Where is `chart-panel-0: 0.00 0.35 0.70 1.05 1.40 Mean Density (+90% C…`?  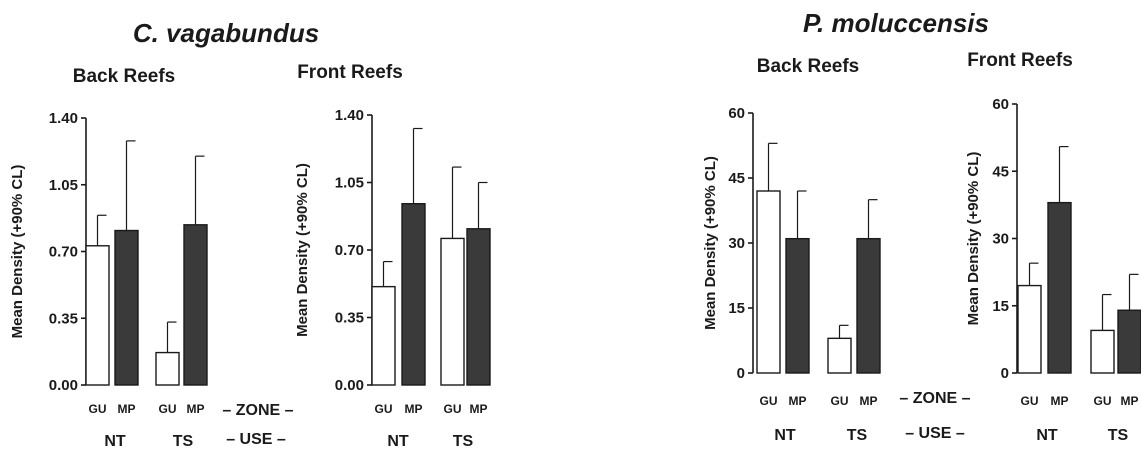
chart-panel-0: 0.00 0.35 0.70 1.05 1.40 Mean Density (+90% C… is located at coordinates (108, 280).